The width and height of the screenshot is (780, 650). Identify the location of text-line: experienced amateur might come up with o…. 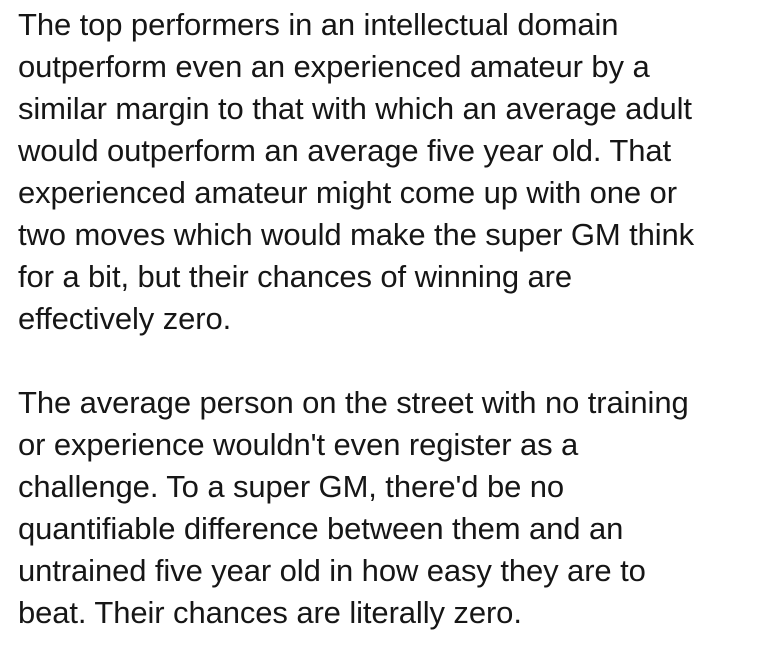
(347, 192).